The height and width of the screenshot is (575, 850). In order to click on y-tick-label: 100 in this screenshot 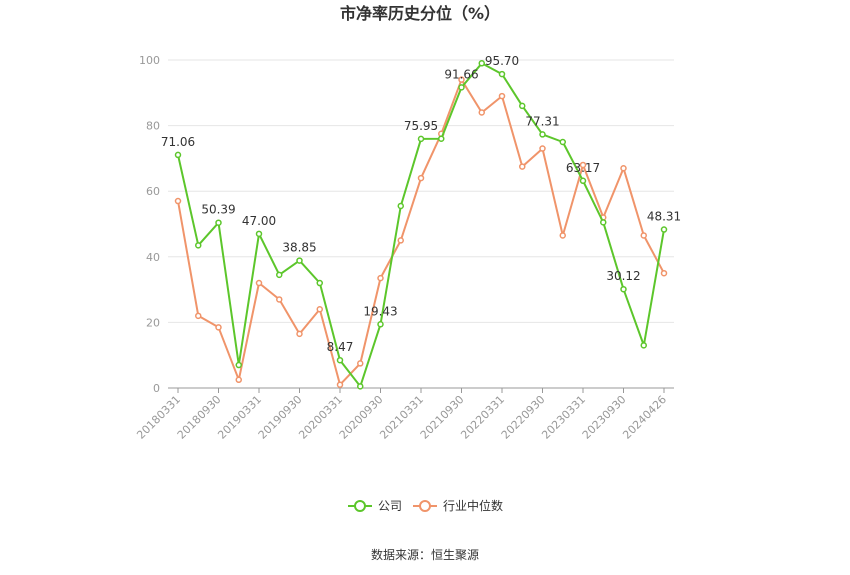, I will do `click(149, 60)`.